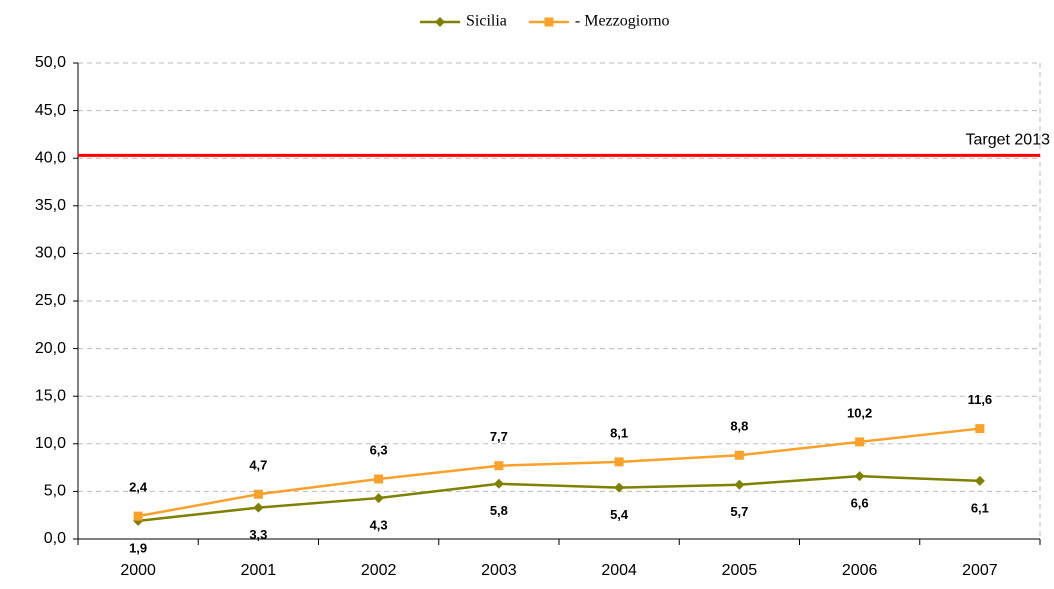  I want to click on value-label: 4,7, so click(258, 465).